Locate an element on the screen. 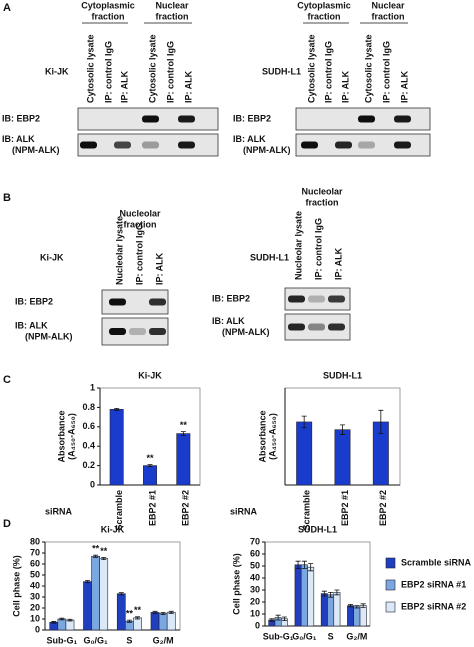 This screenshot has width=474, height=647. y-tick-label: 50 is located at coordinates (255, 565).